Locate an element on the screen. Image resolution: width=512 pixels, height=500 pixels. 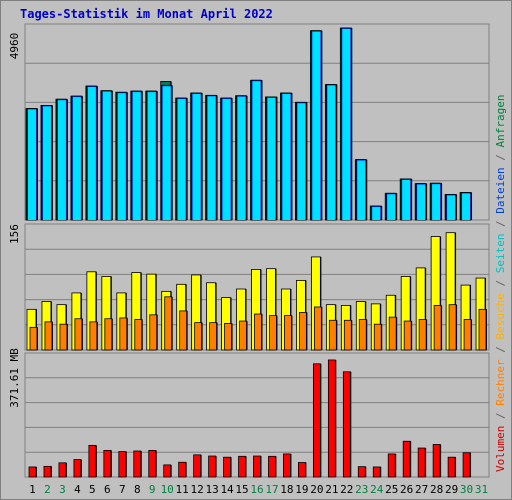
x-tick-label: 8 is located at coordinates (137, 489).